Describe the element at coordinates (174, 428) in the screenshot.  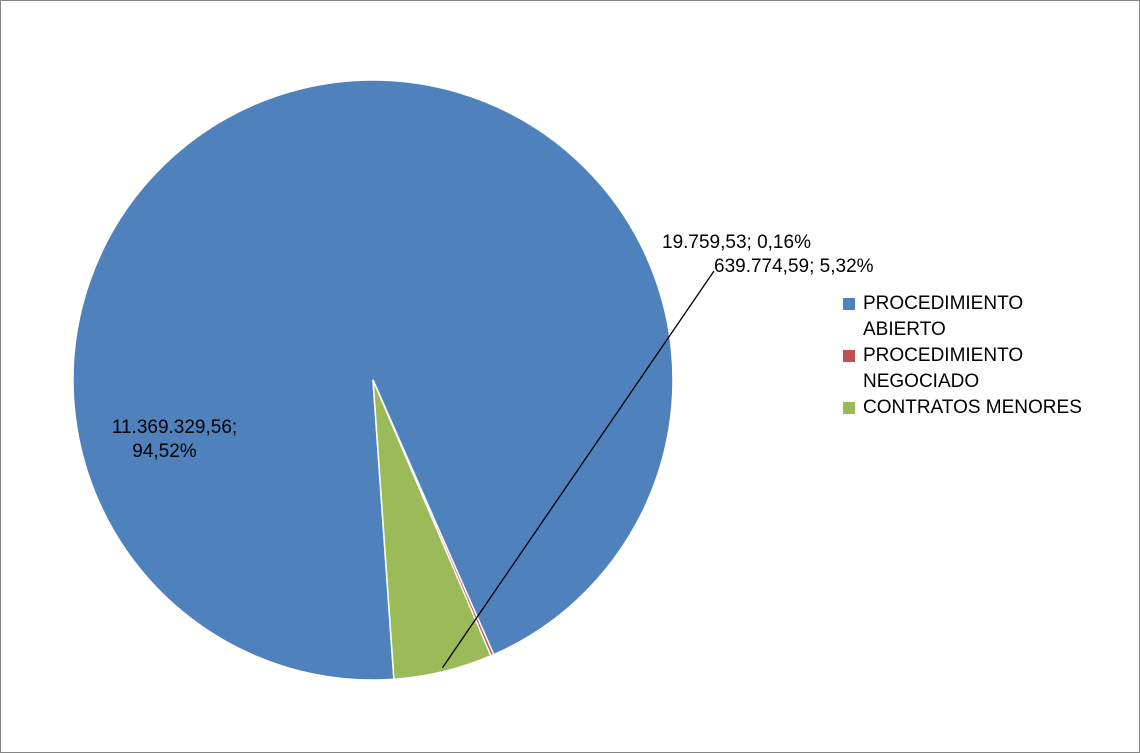
I see `data-label-abierto-value: 11.369.329,56;` at that location.